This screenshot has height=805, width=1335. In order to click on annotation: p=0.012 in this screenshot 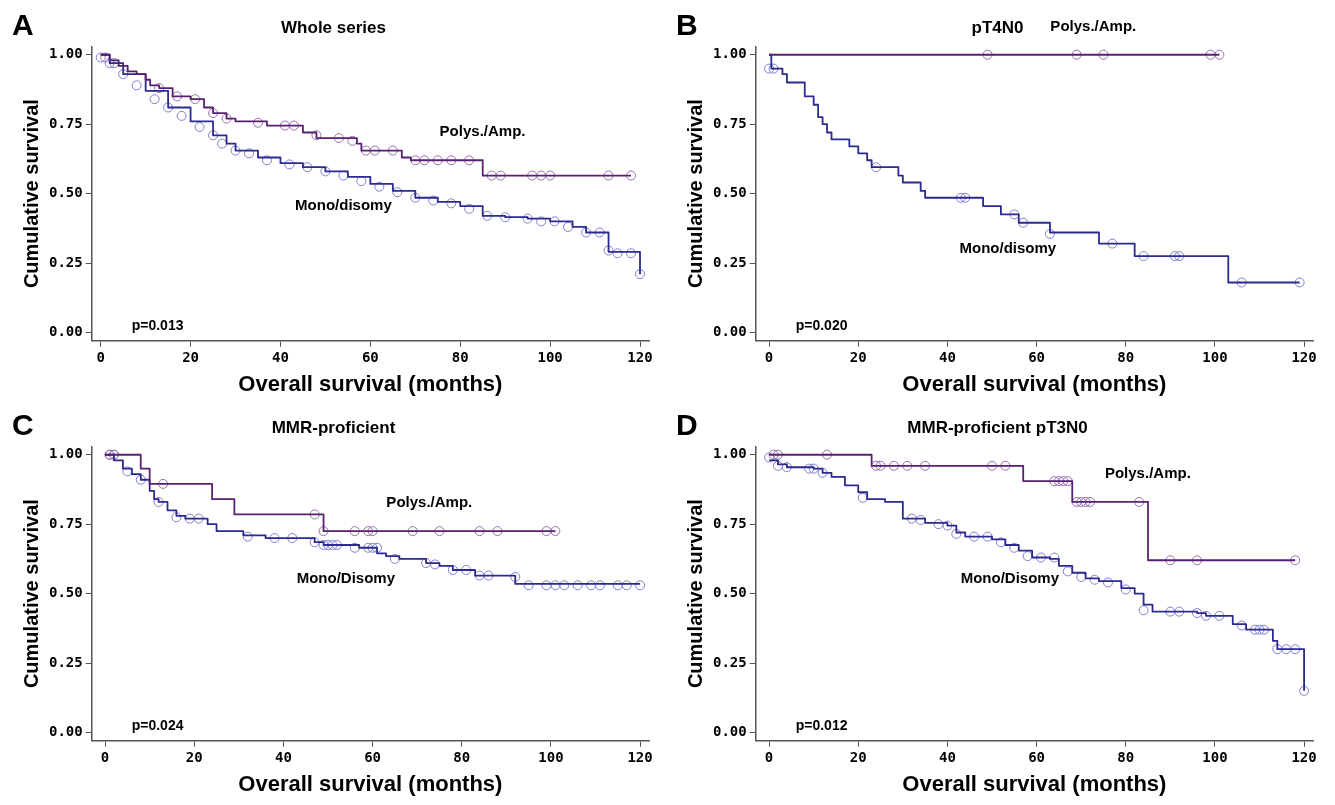, I will do `click(821, 724)`.